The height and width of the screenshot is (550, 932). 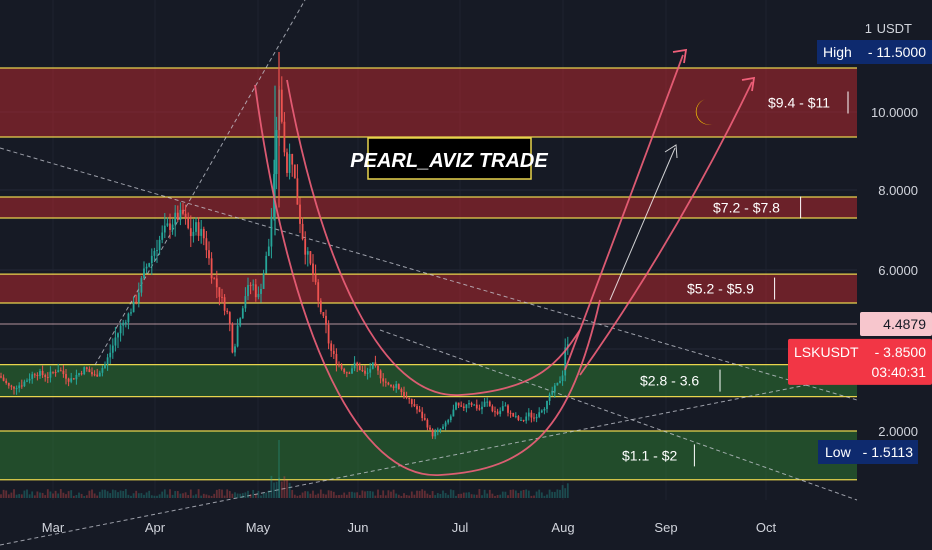 What do you see at coordinates (562, 527) in the screenshot?
I see `x-tick-label: Aug` at bounding box center [562, 527].